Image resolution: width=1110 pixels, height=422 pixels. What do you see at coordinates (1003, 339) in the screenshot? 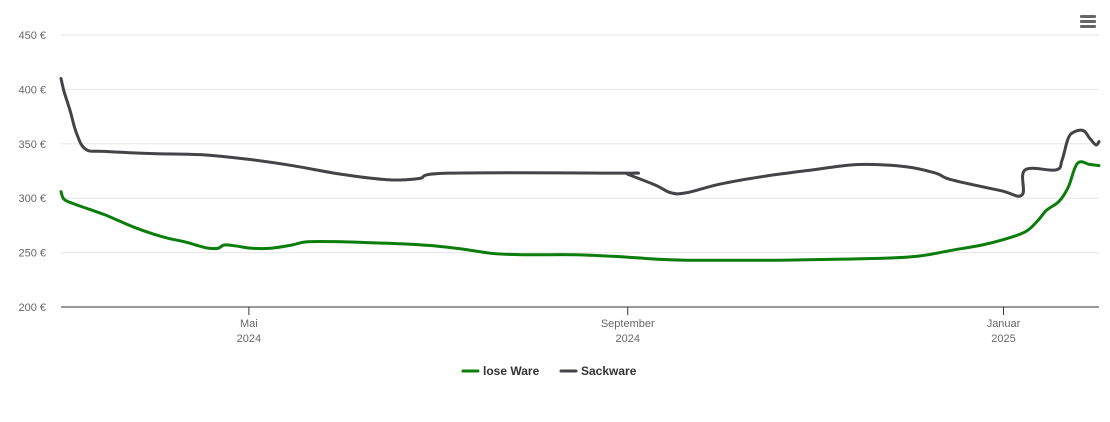
I see `x-tick-year: 2025` at bounding box center [1003, 339].